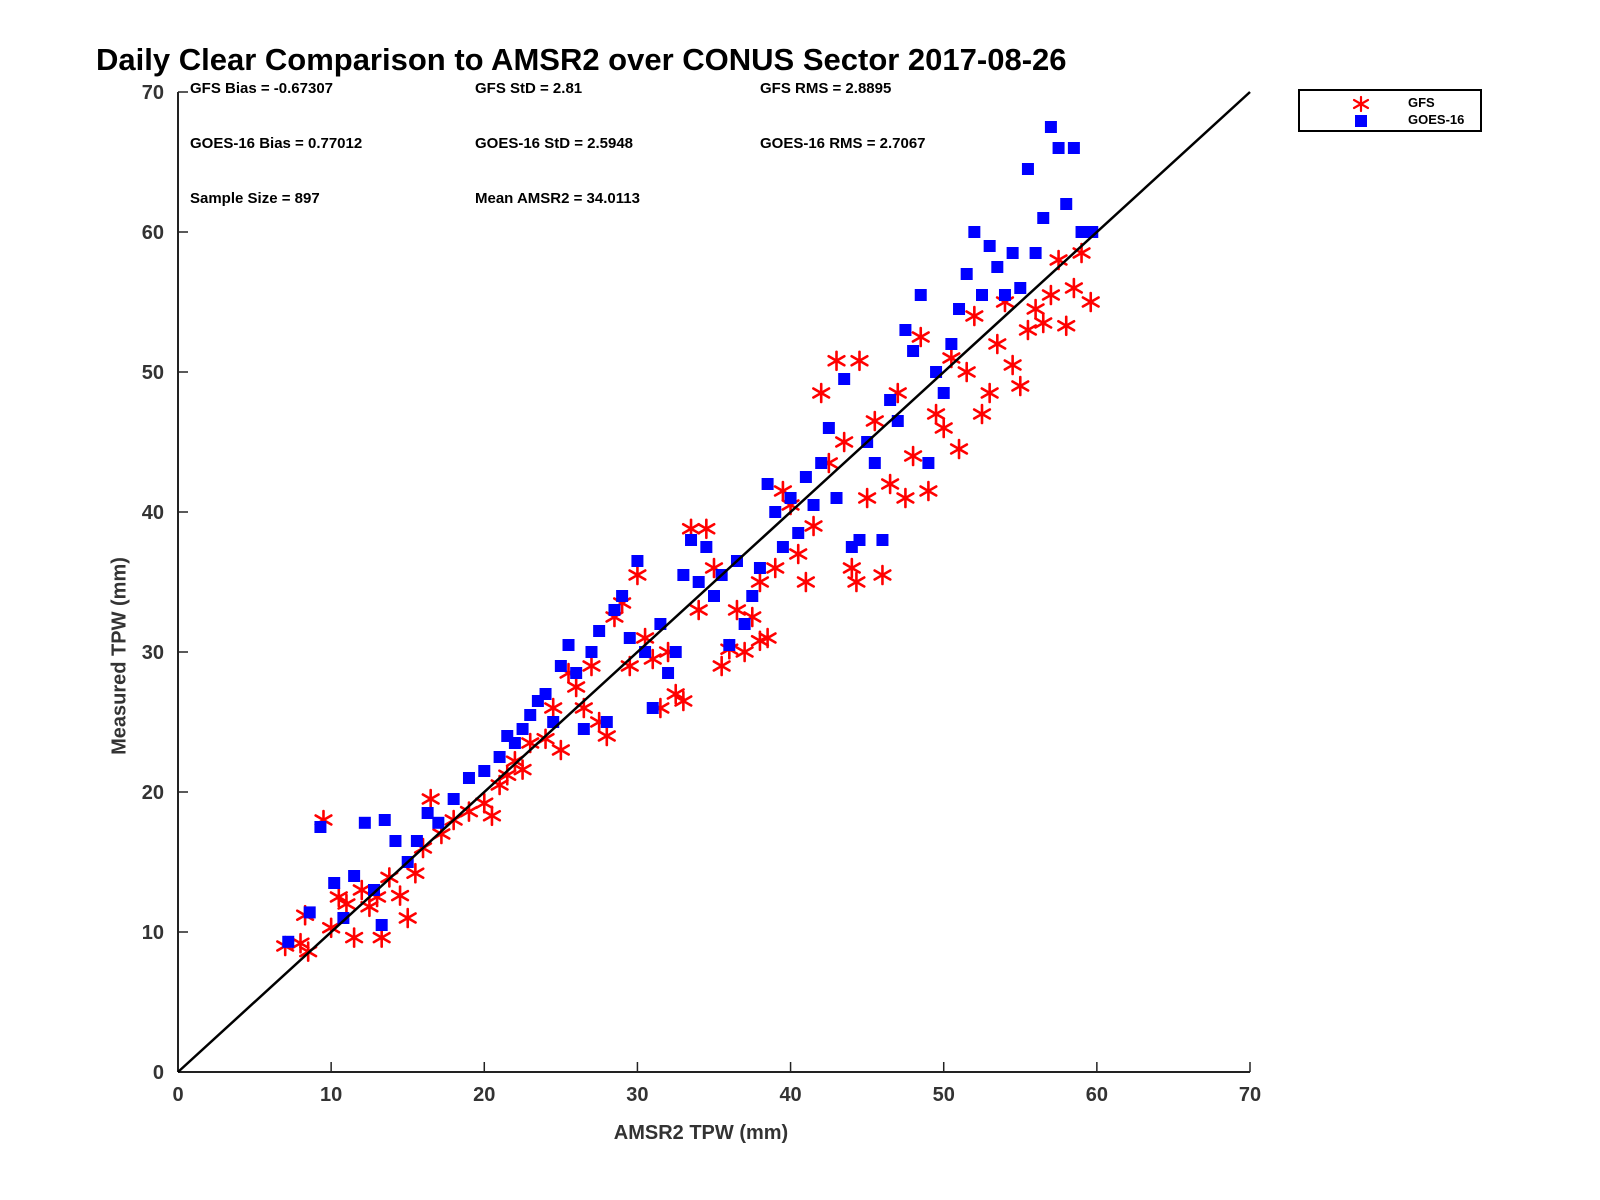 The width and height of the screenshot is (1600, 1200). I want to click on gfs-bias-annotation: GFS Bias = -0.67307, so click(261, 88).